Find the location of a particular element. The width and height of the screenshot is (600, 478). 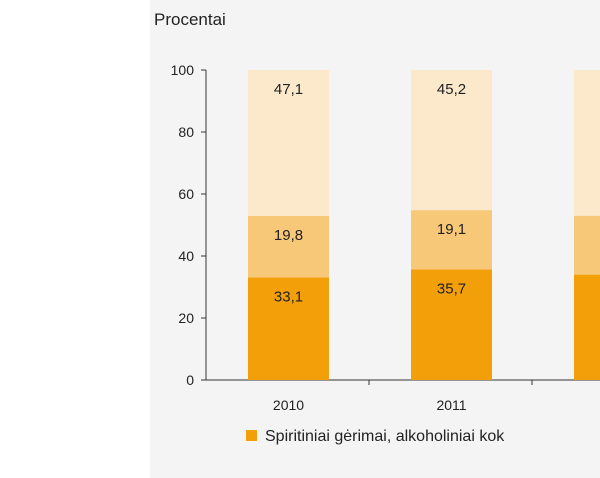

legend: Spiritiniai gėrimai, alkoholiniai kok is located at coordinates (375, 437).